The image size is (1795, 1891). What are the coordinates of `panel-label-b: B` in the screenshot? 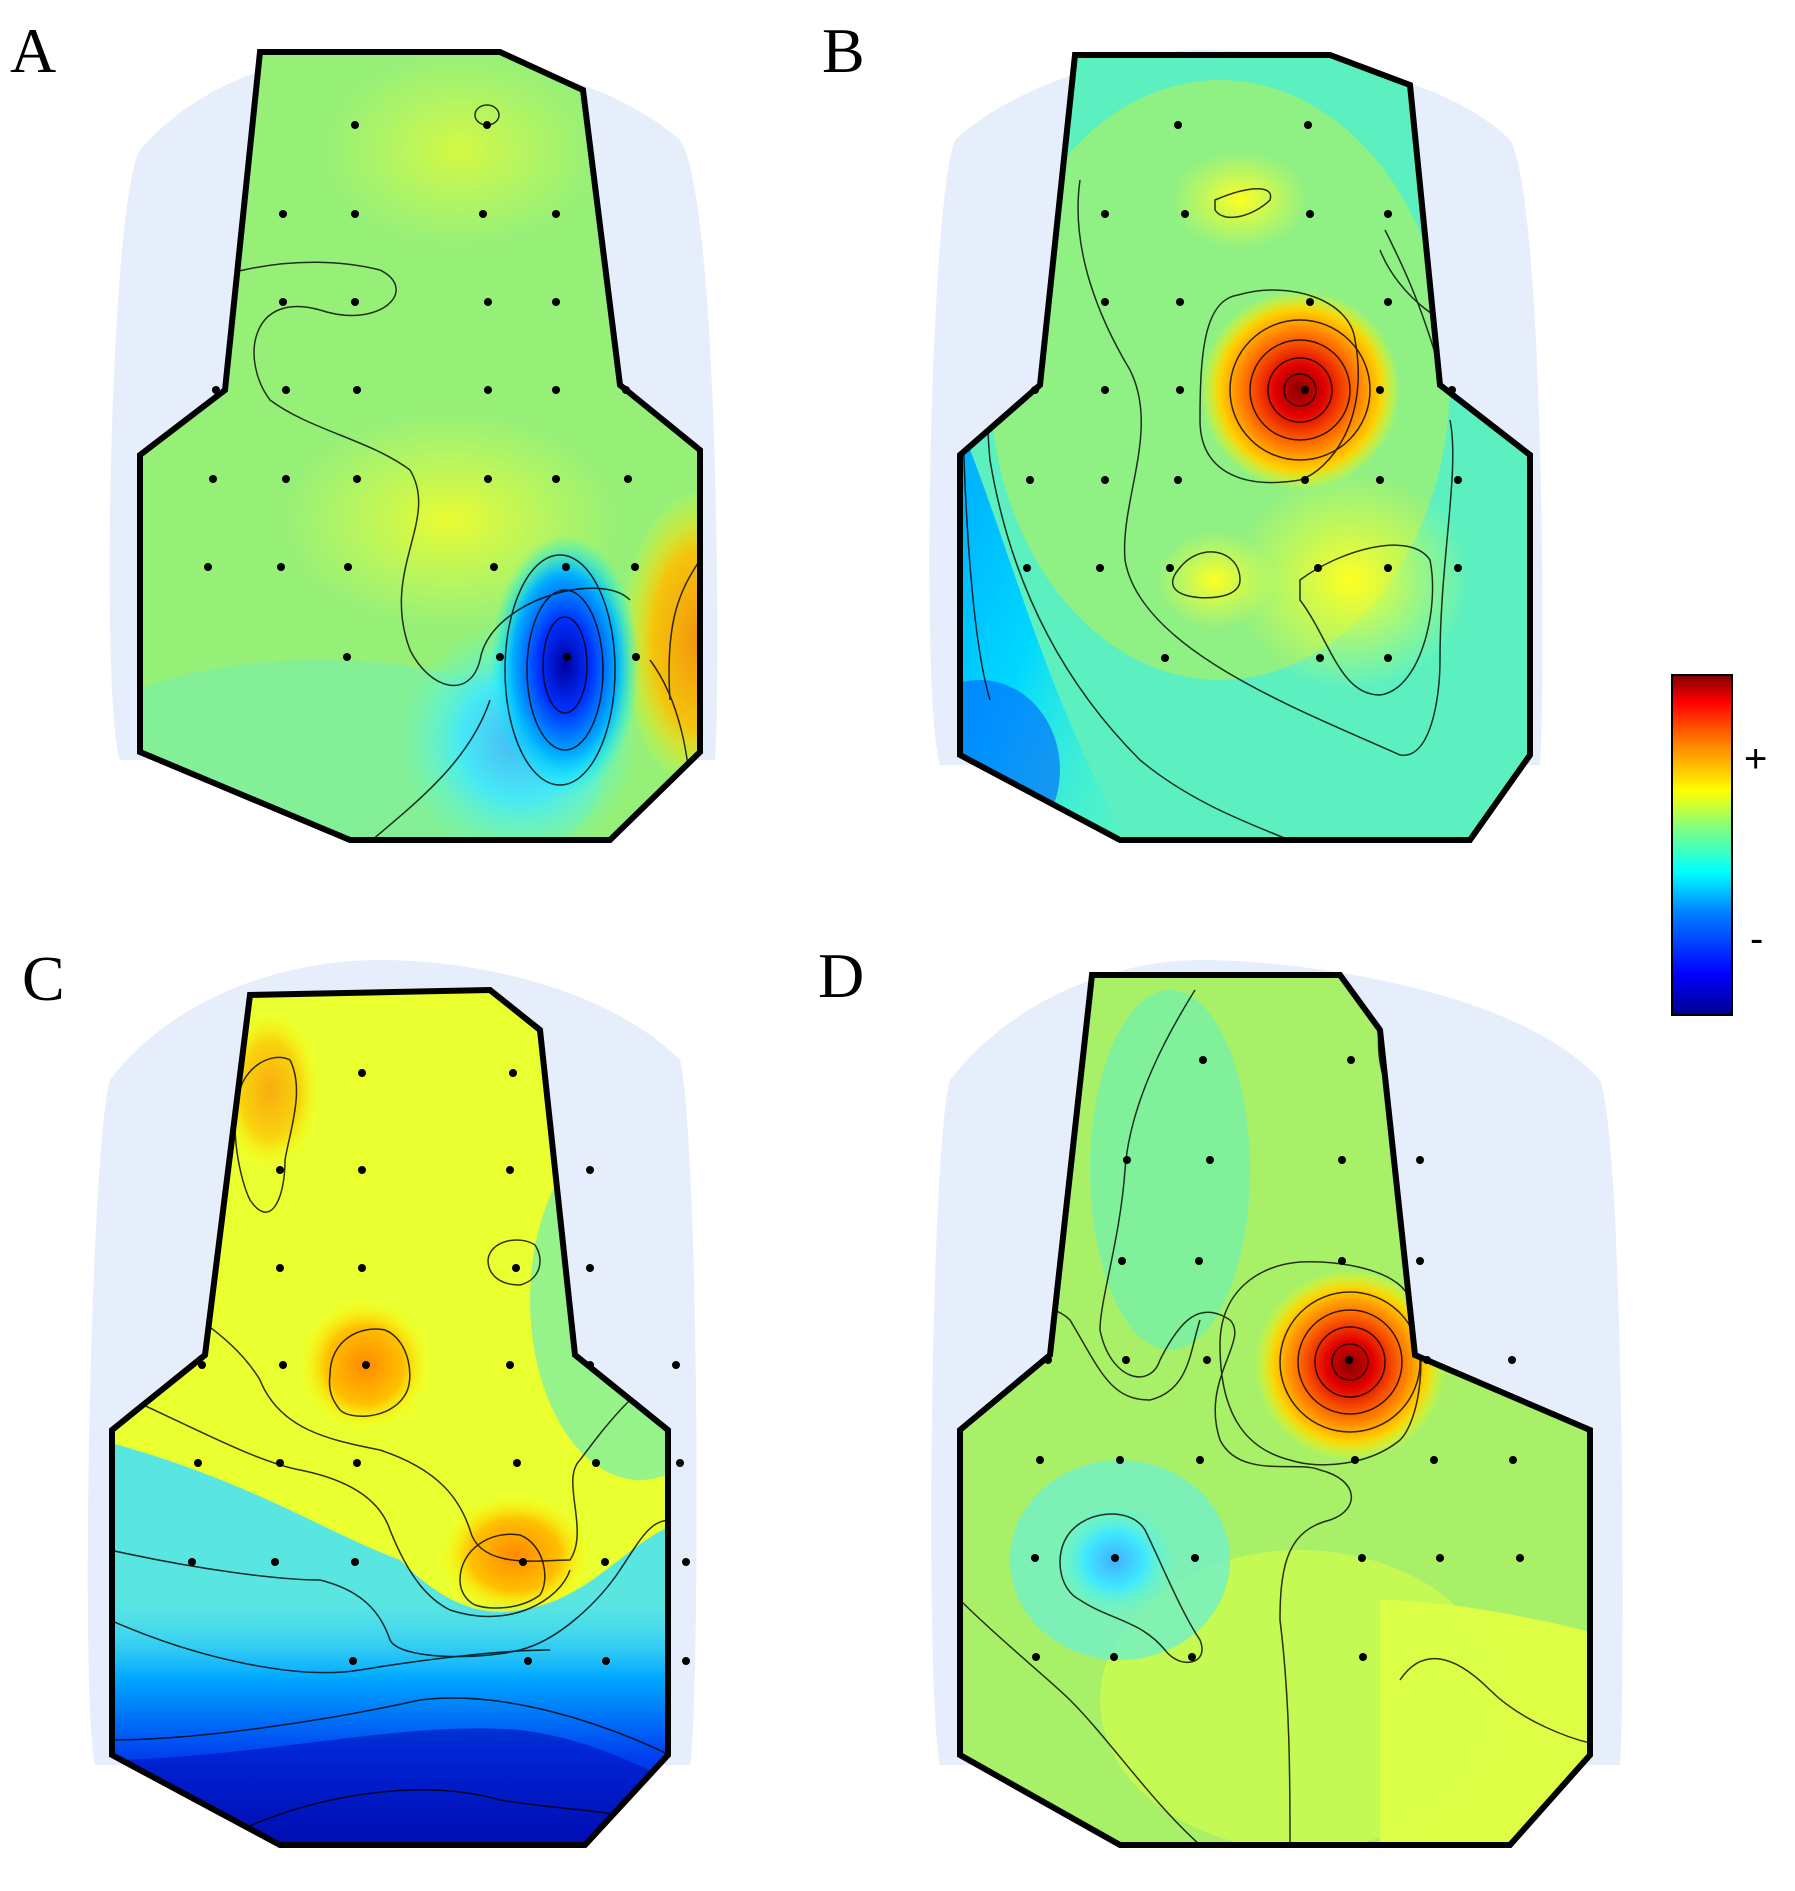 It's located at (843, 50).